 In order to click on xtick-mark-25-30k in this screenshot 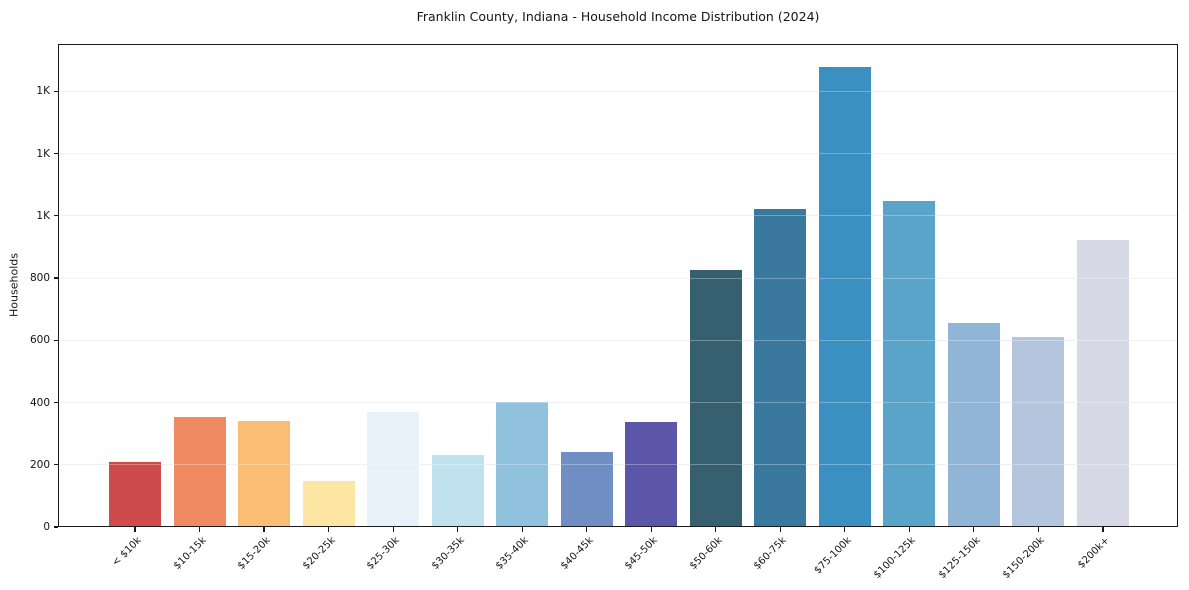, I will do `click(393, 529)`.